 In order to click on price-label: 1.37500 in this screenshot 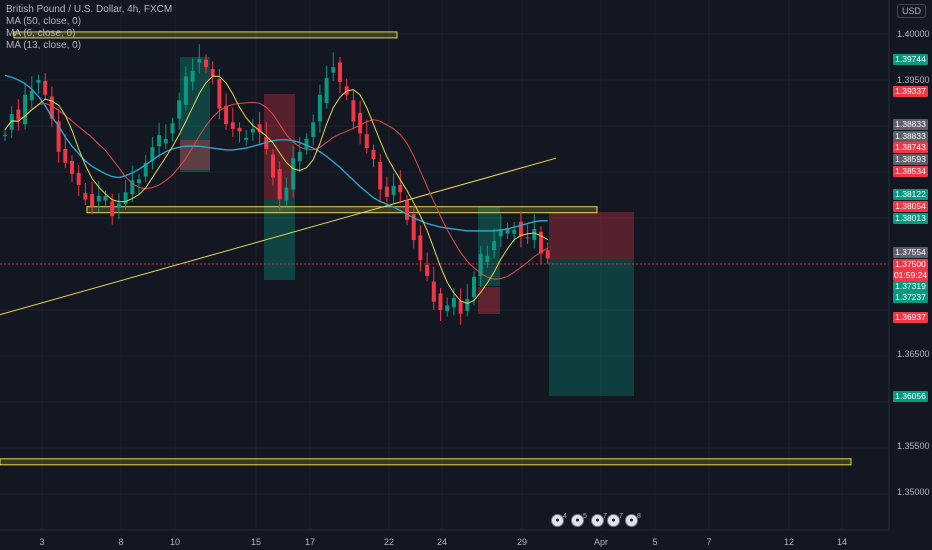, I will do `click(910, 264)`.